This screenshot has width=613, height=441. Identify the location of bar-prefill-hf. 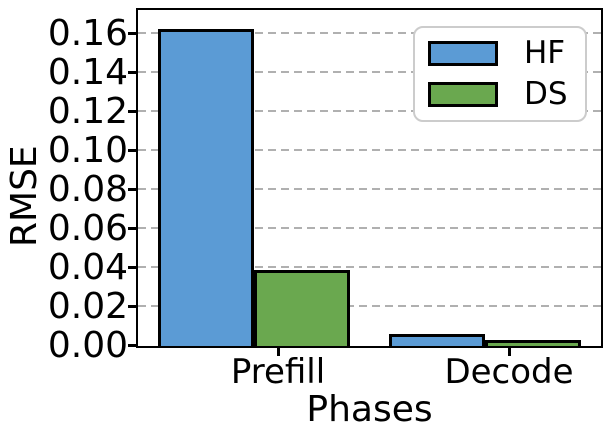
(205, 187).